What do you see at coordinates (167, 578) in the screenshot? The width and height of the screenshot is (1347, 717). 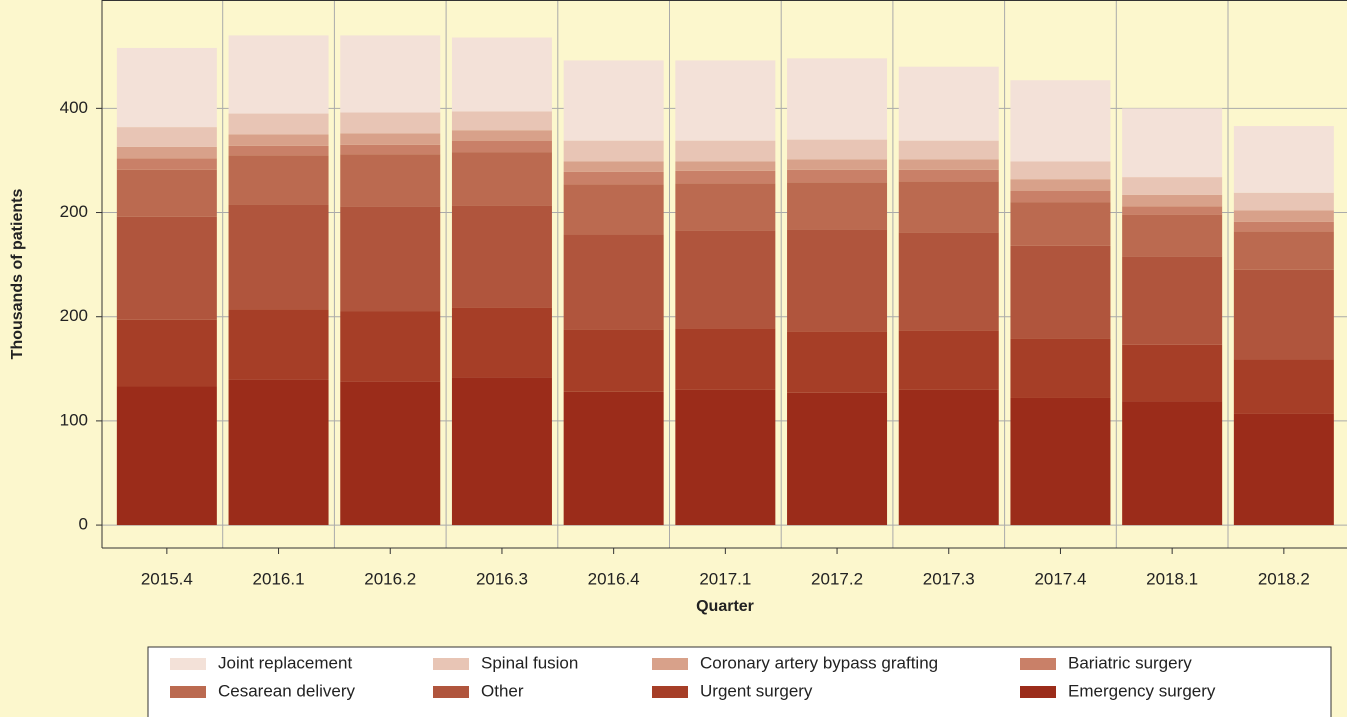 I see `x-tick-label: 2015.4` at bounding box center [167, 578].